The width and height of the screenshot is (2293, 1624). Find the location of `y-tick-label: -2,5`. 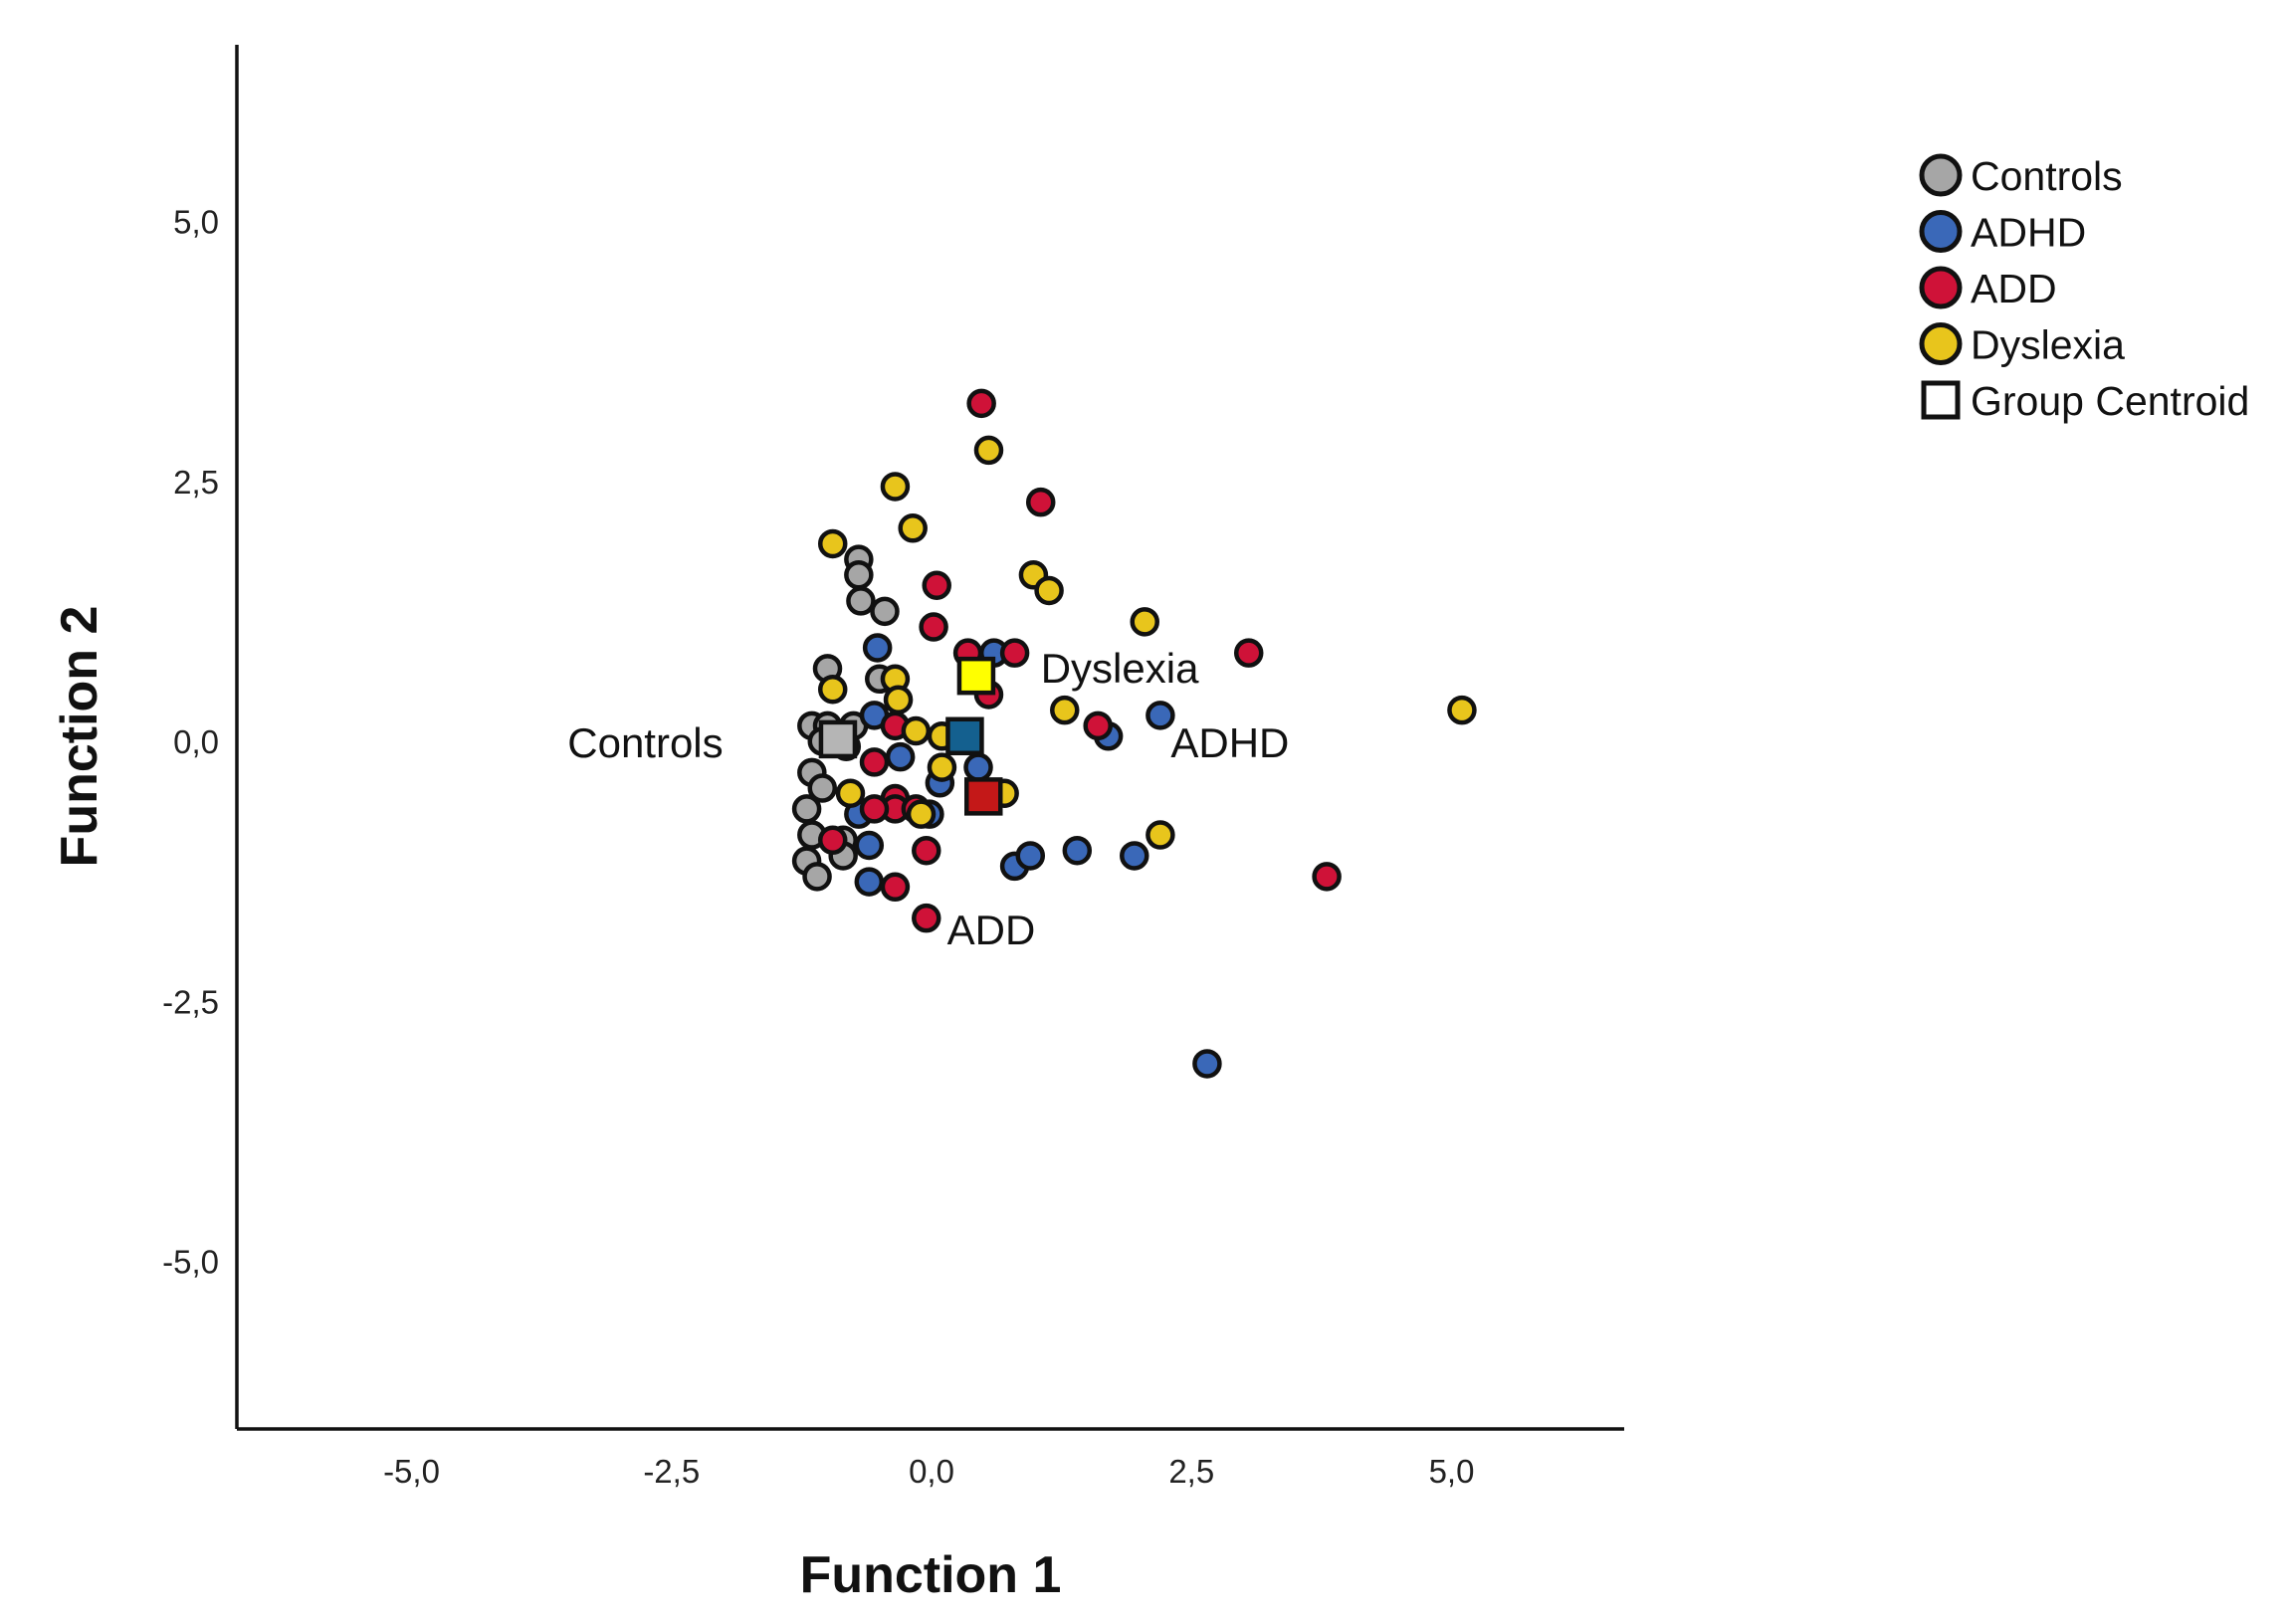

y-tick-label: -2,5 is located at coordinates (190, 1002).